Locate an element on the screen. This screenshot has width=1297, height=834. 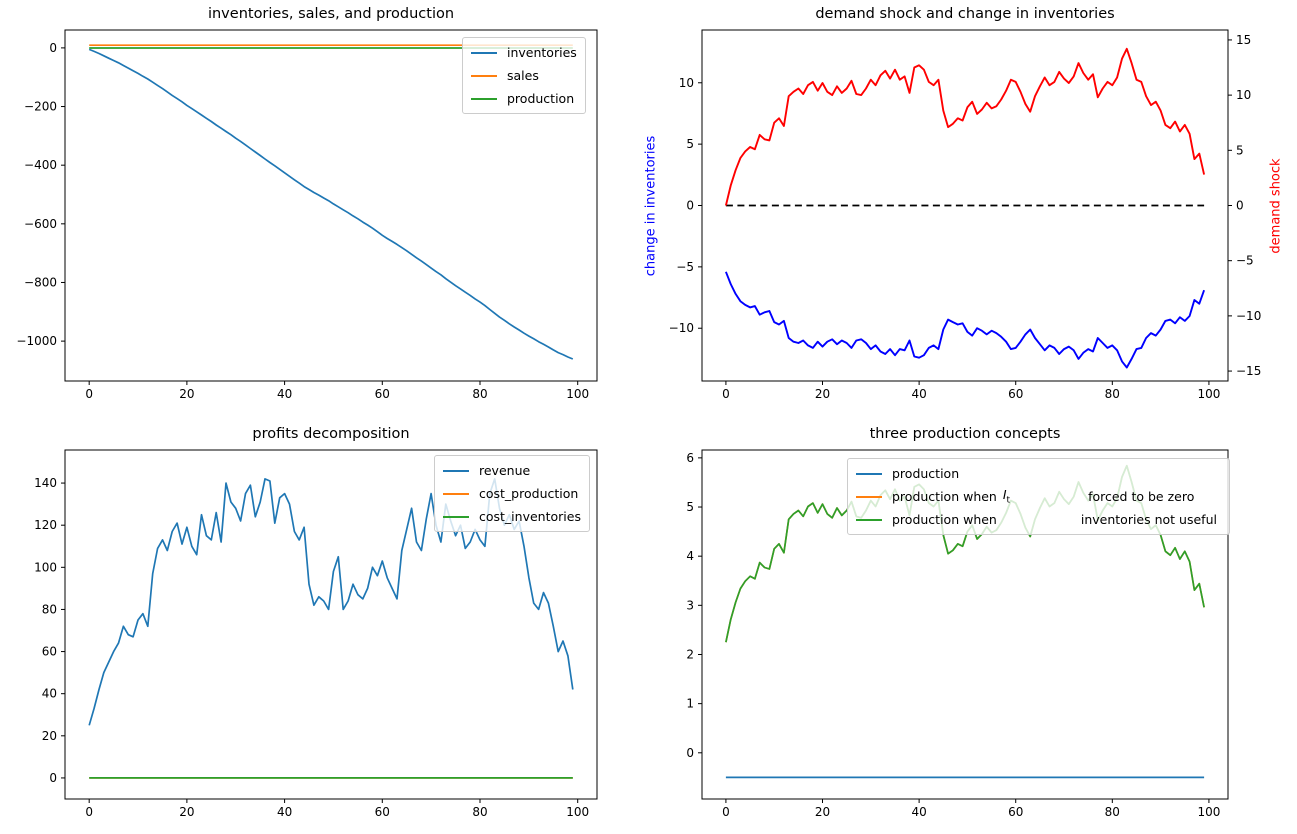
y-tick-label: 4 is located at coordinates (690, 556).